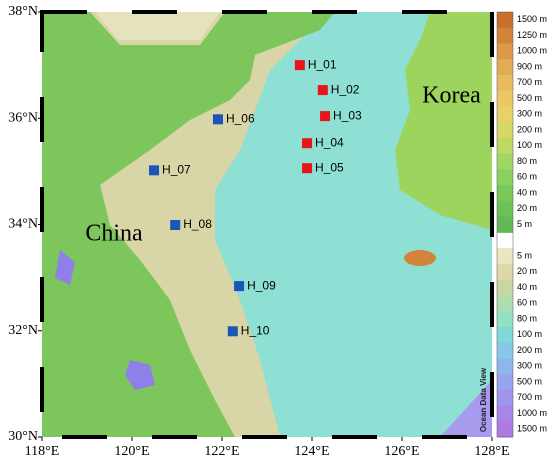 The width and height of the screenshot is (550, 467). I want to click on lakes, so click(105, 320).